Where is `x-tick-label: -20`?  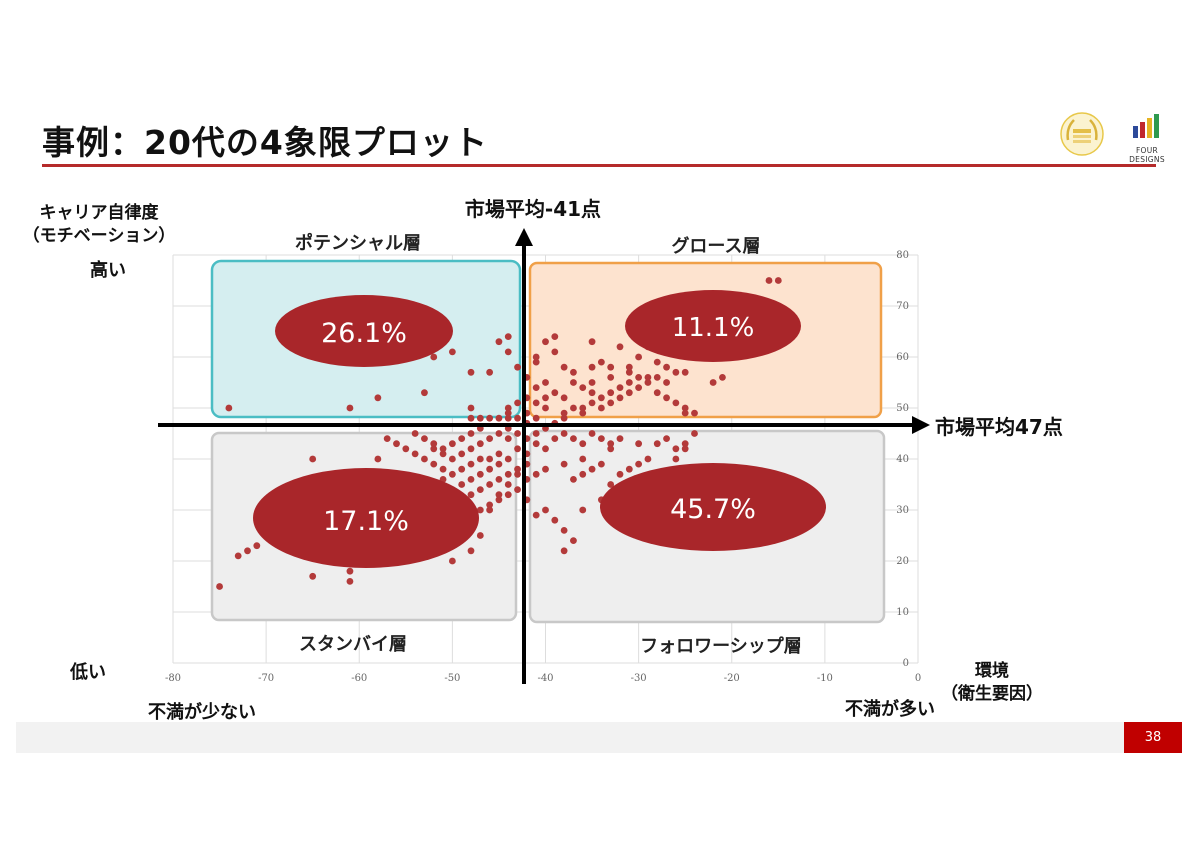
x-tick-label: -20 is located at coordinates (732, 678).